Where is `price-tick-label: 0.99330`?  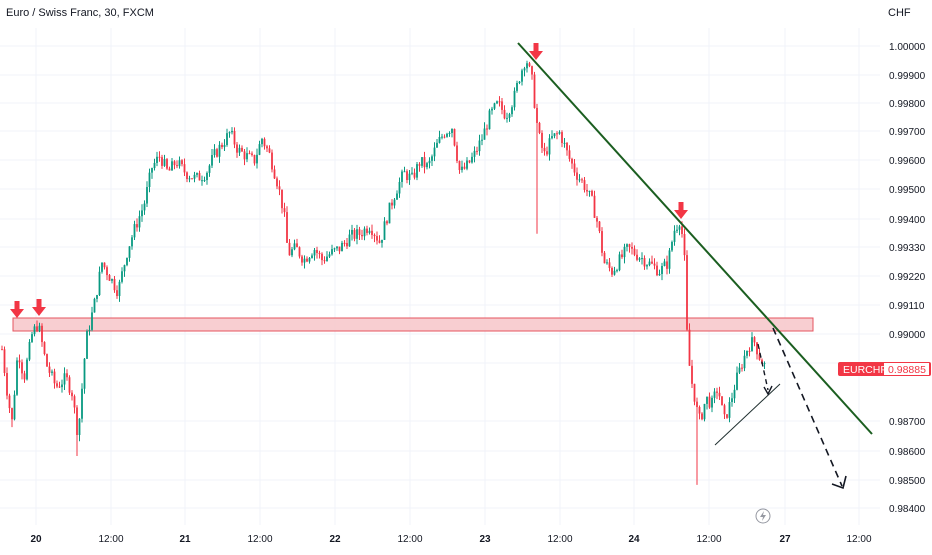 price-tick-label: 0.99330 is located at coordinates (907, 248).